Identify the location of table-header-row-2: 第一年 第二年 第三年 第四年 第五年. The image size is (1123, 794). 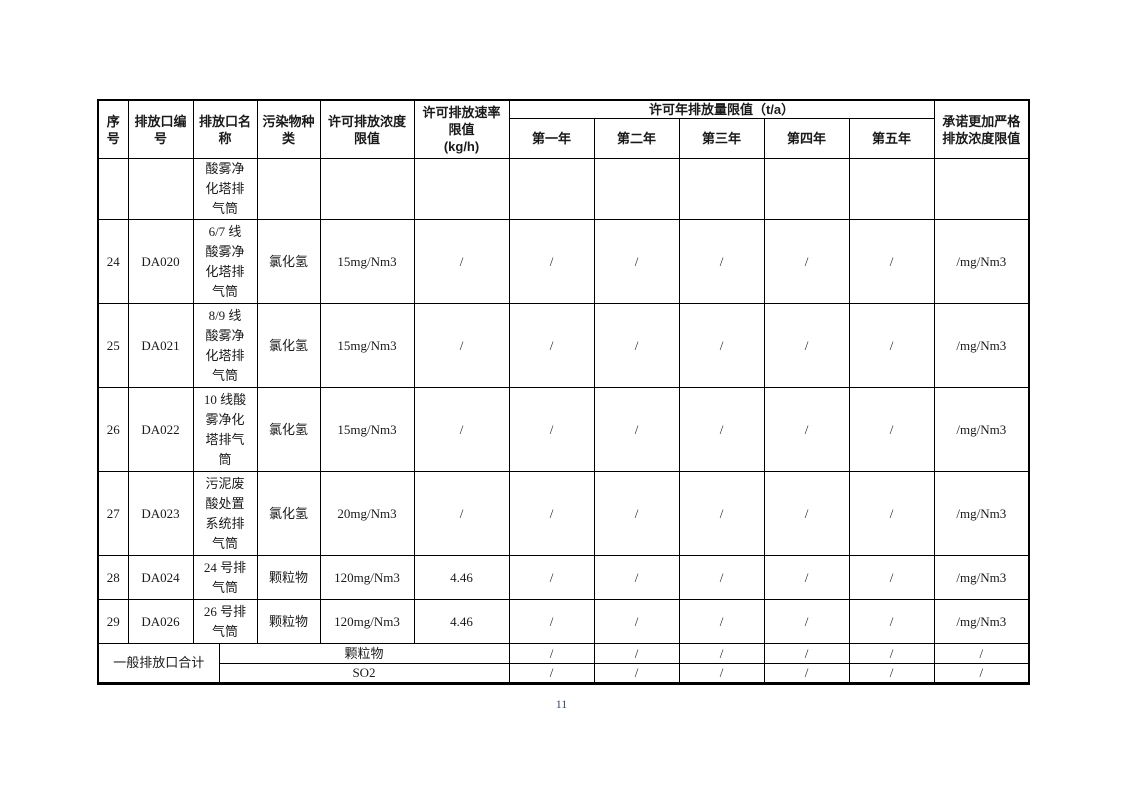
(563, 138).